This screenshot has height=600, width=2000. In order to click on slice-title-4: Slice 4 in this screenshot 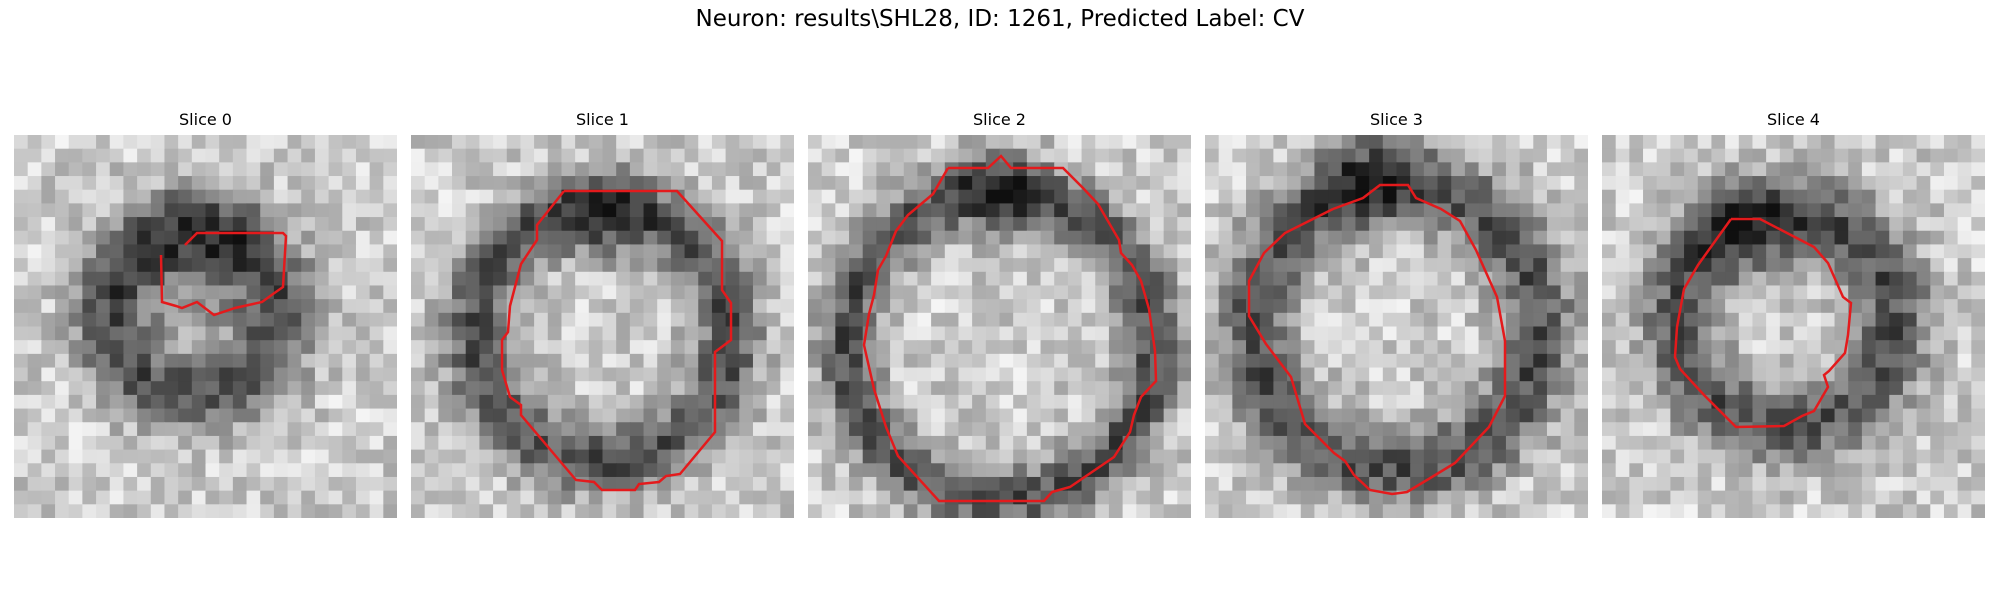, I will do `click(1793, 119)`.